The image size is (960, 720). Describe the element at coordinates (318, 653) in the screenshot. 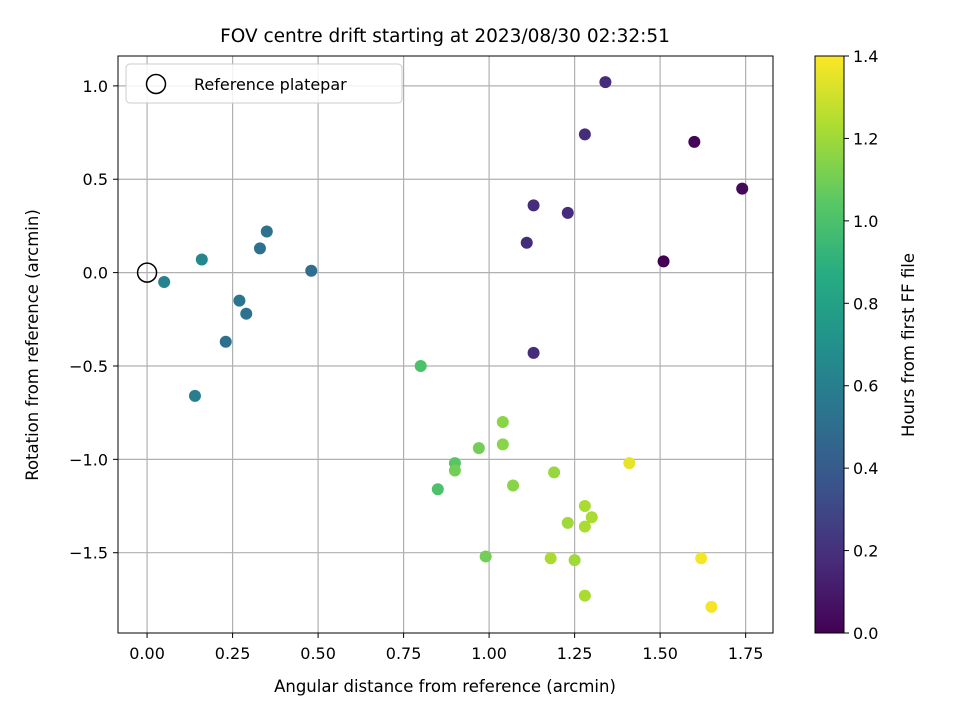

I see `x-tick-label: 0.50` at that location.